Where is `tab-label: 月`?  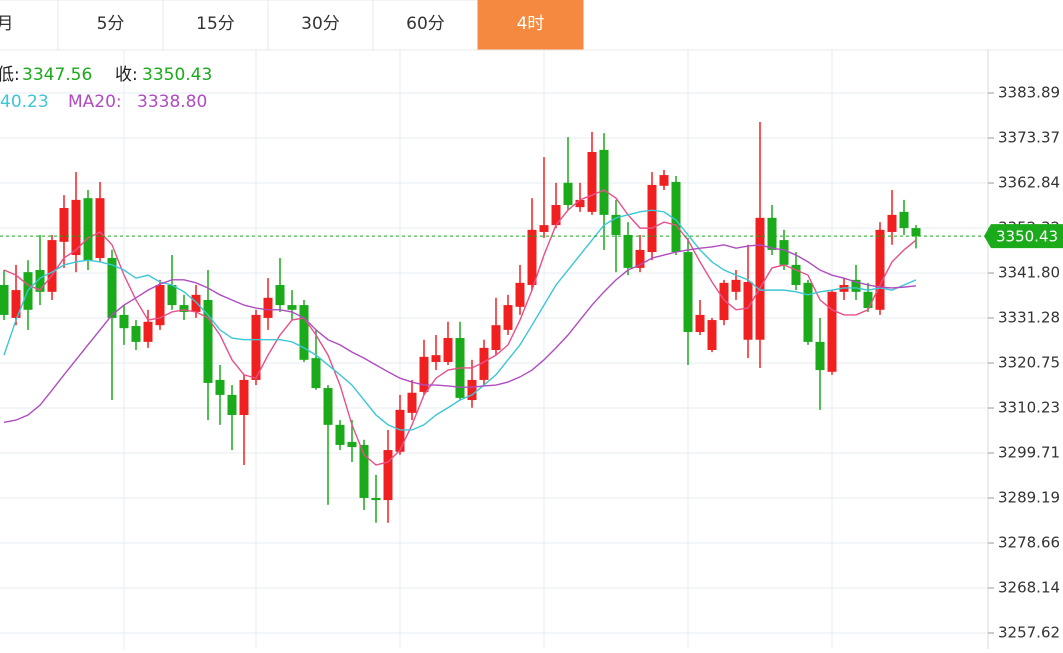 tab-label: 月 is located at coordinates (7, 24).